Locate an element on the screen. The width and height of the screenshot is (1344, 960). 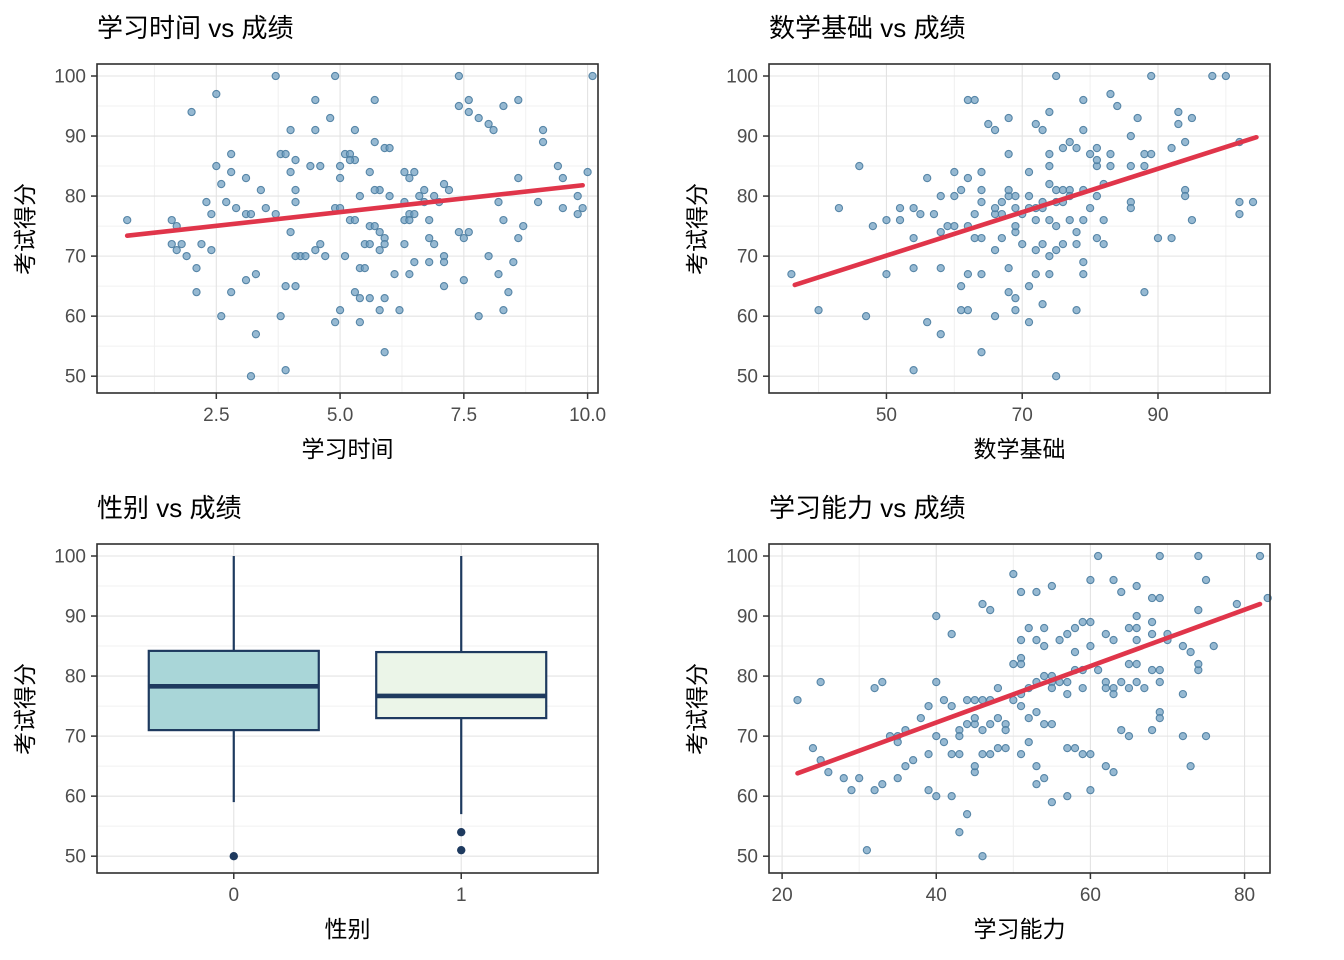
y-tick-label: 100 is located at coordinates (742, 77).